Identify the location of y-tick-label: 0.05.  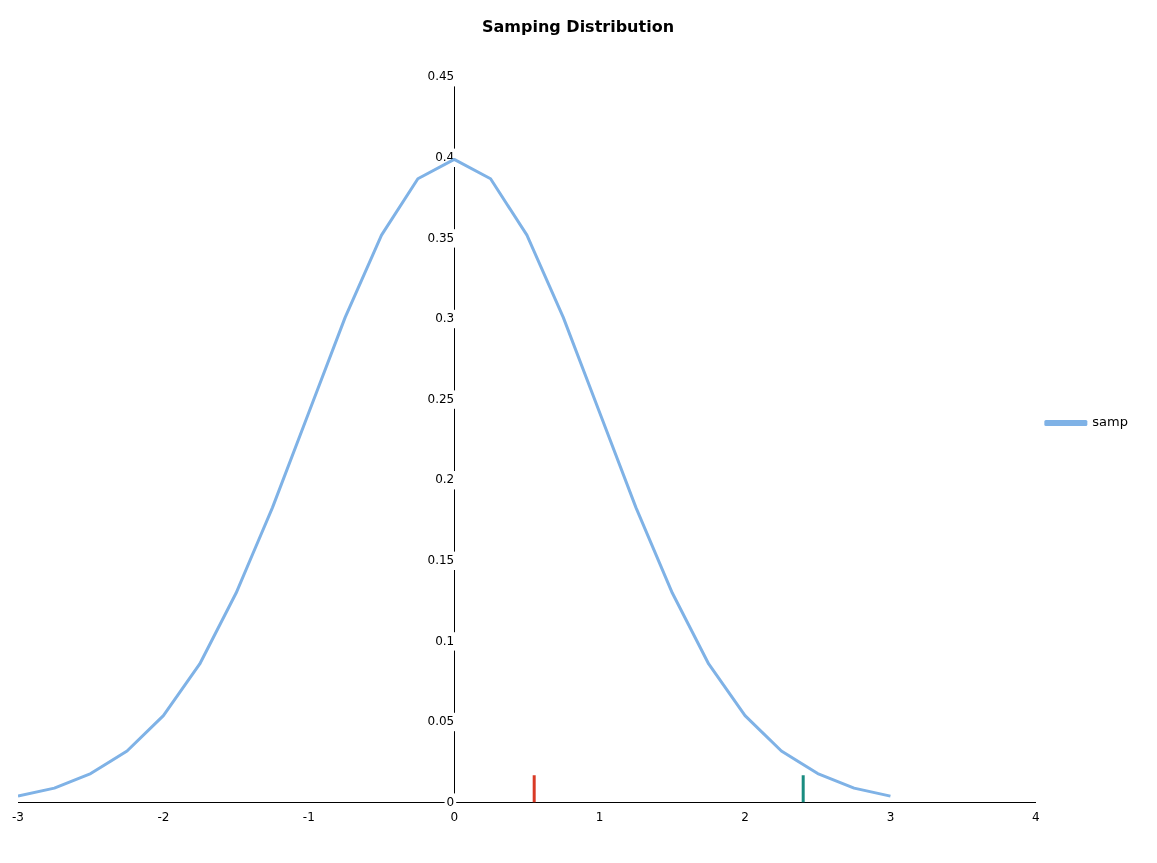
(441, 721).